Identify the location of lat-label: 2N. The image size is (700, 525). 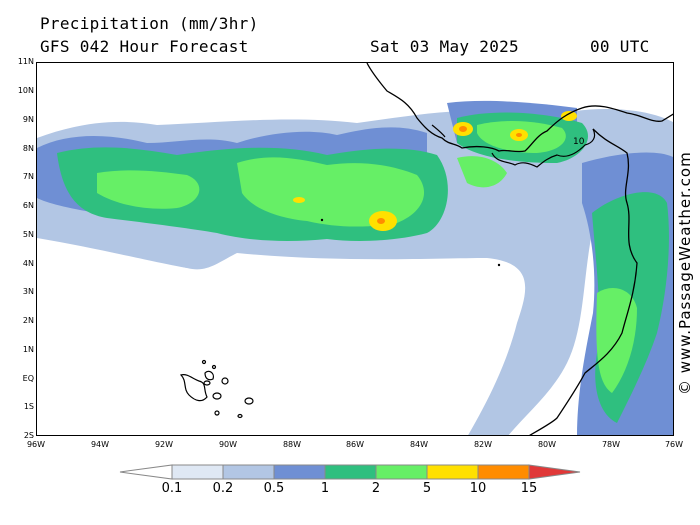
(28, 320).